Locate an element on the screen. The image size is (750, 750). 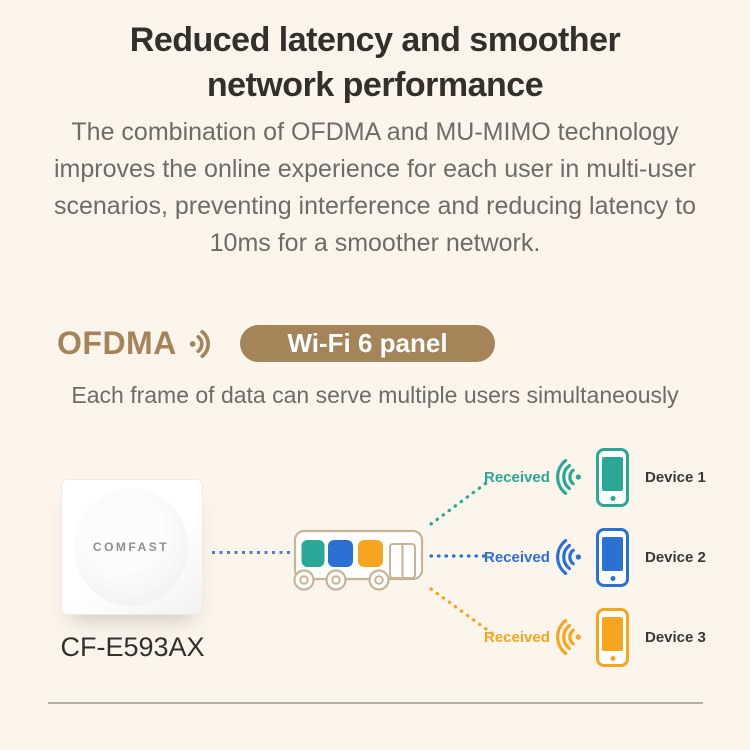
device-row-2: Received Device 2 is located at coordinates (609, 557).